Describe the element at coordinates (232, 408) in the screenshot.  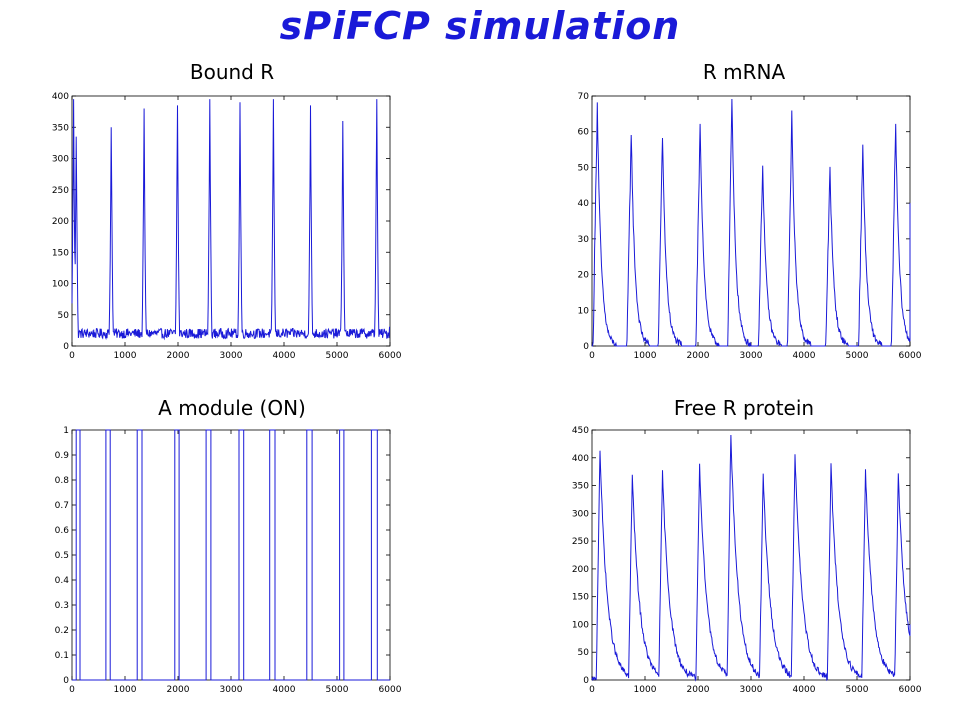
I see `panel-title-a-module: A module (ON)` at that location.